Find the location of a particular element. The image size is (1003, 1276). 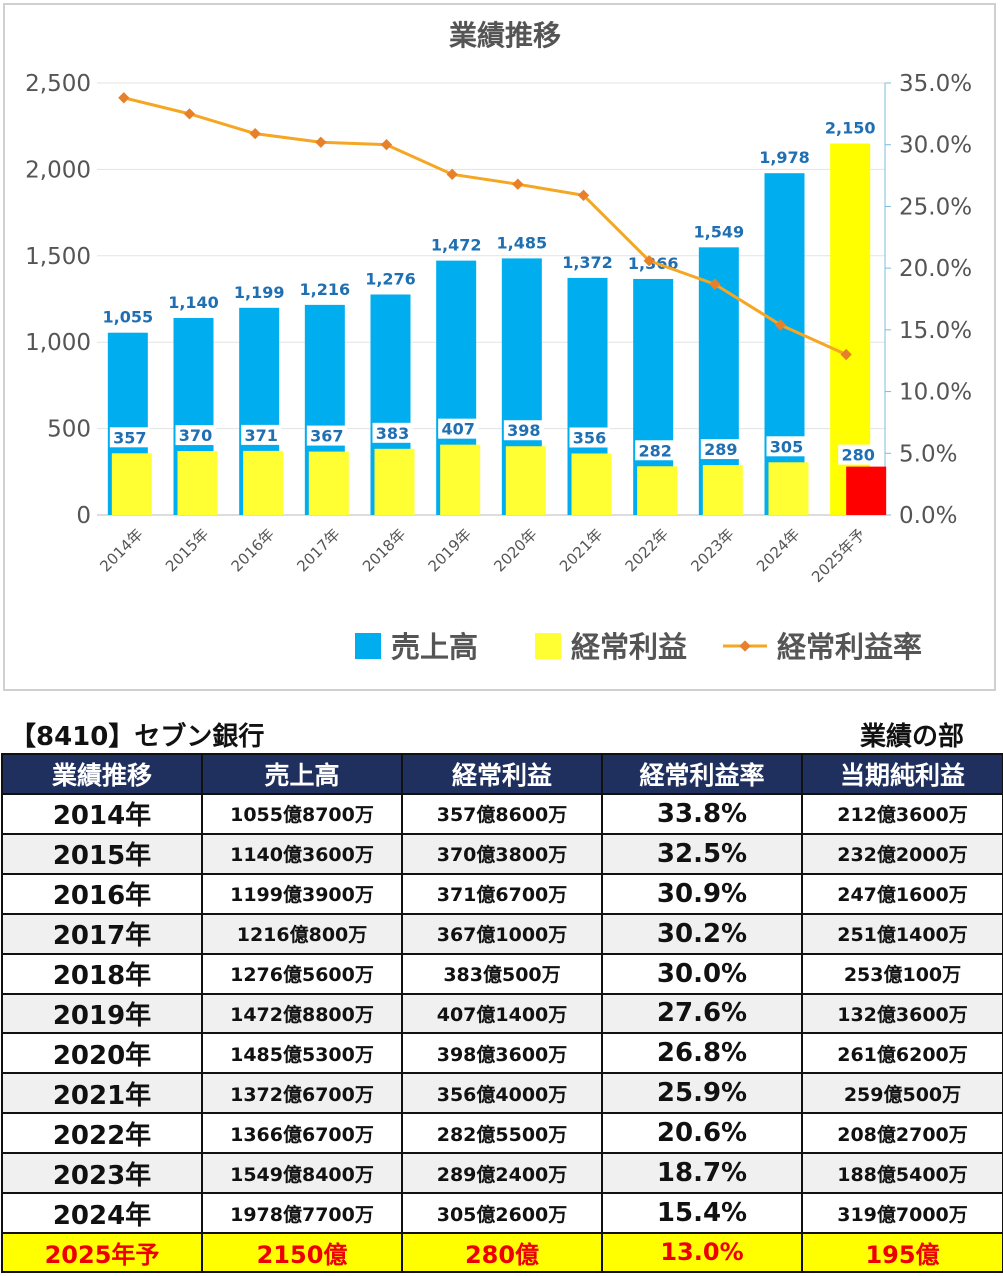

table-cell: 371億6700万 is located at coordinates (502, 893).